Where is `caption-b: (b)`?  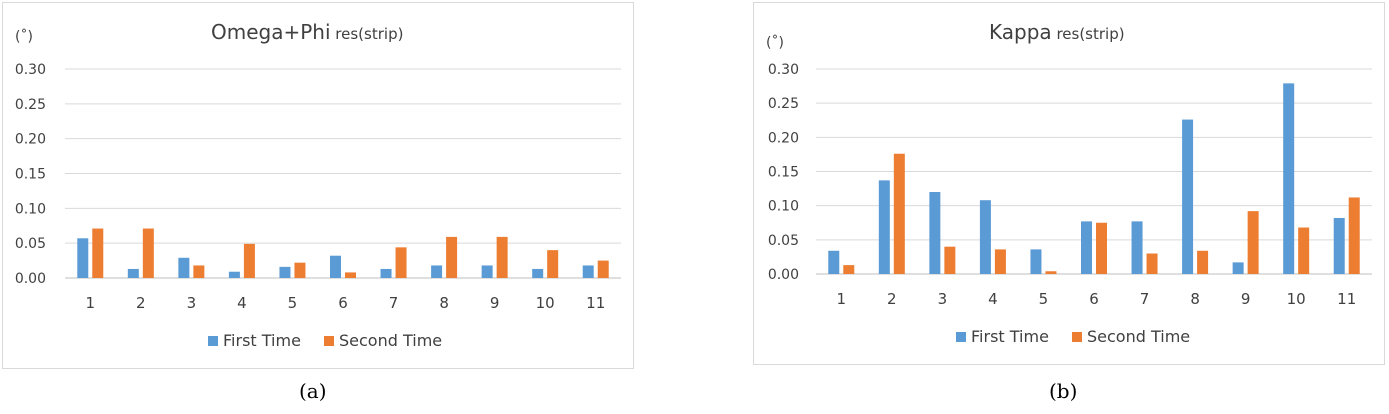 caption-b: (b) is located at coordinates (1063, 391).